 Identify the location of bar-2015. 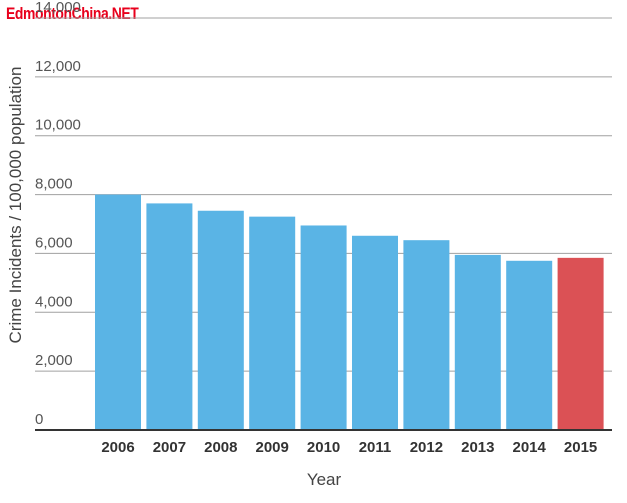
(580, 343).